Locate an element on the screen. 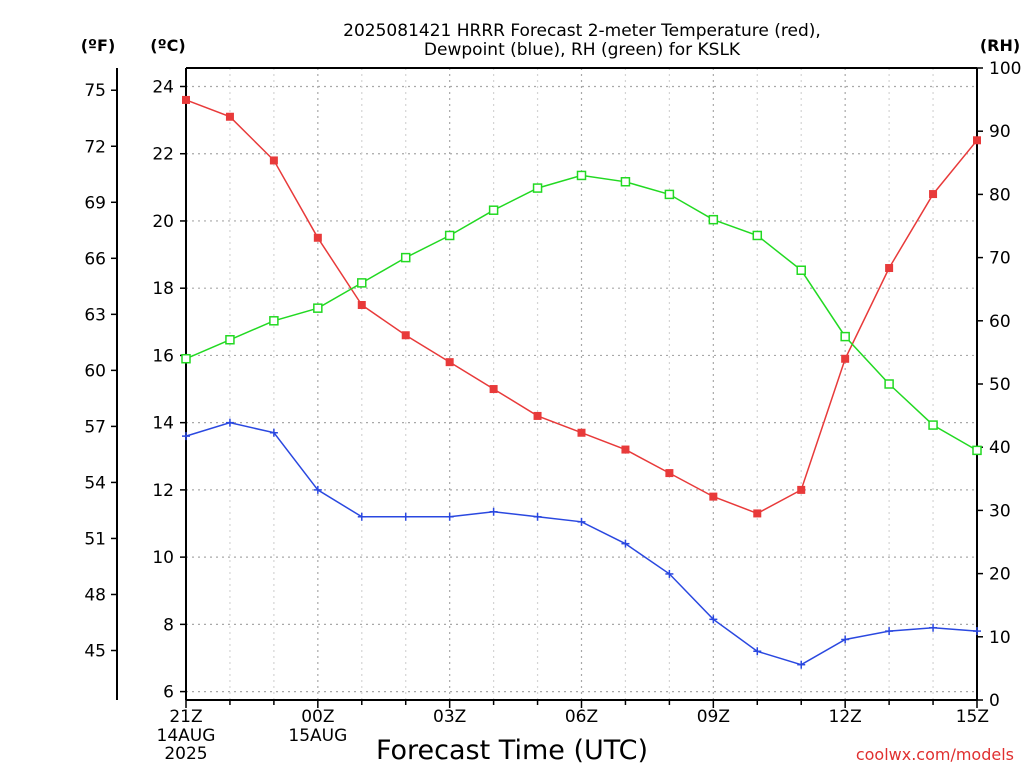 The width and height of the screenshot is (1024, 768). fahrenheit-tick-label-57: 57 is located at coordinates (95, 427).